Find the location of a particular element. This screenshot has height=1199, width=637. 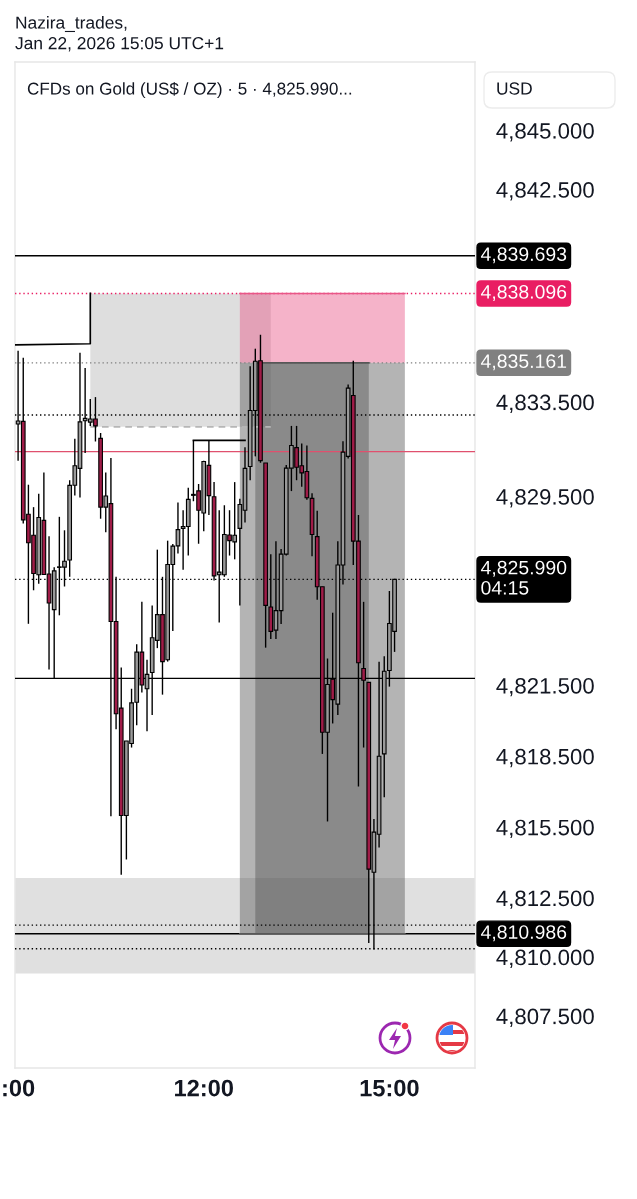

y-tick-label: 4,810.000 is located at coordinates (545, 958).